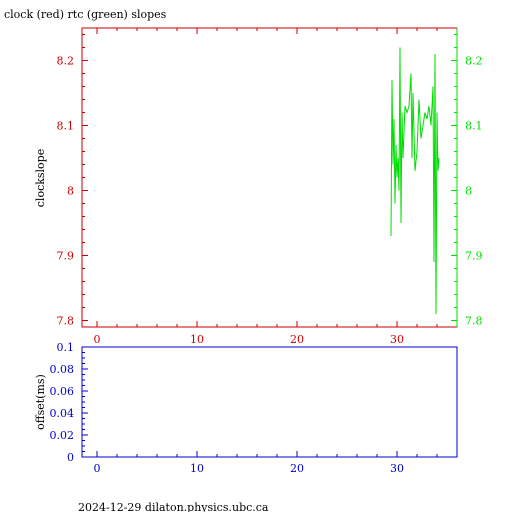  I want to click on top-y-tick-label-right: 8, so click(468, 191).